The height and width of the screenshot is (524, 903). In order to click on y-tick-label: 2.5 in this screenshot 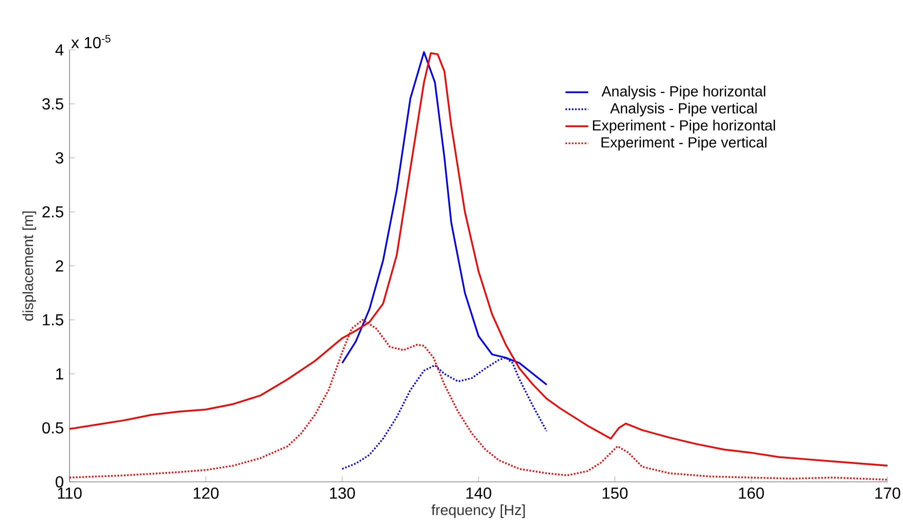, I will do `click(53, 212)`.